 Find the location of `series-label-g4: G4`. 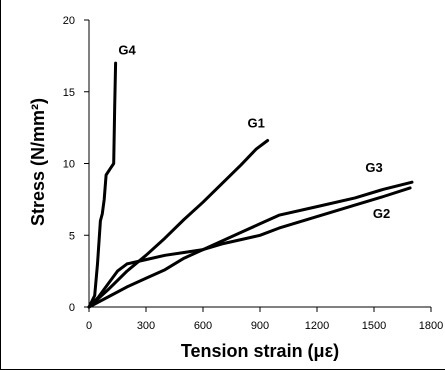

series-label-g4: G4 is located at coordinates (127, 49).